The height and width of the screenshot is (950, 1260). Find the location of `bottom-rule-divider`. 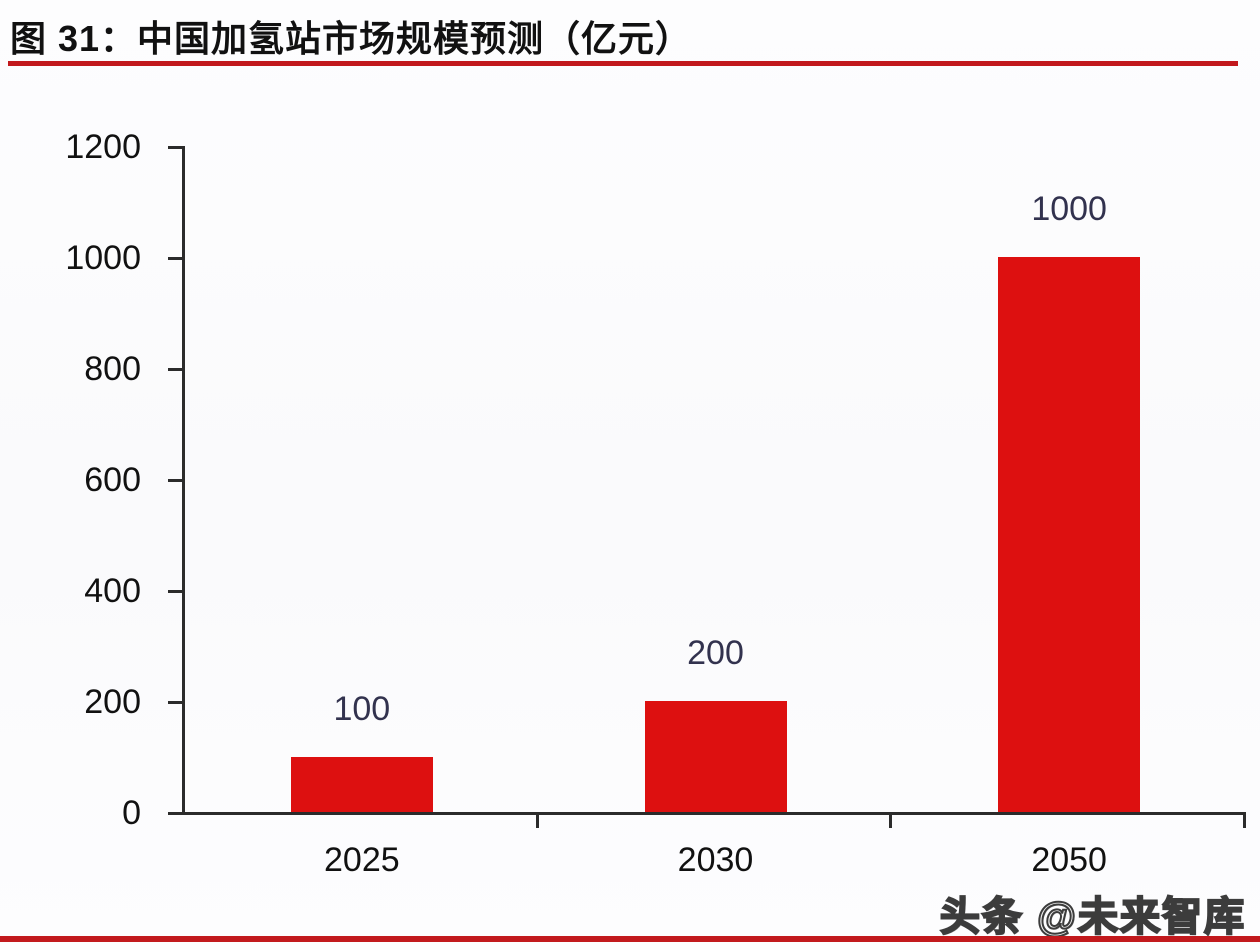

bottom-rule-divider is located at coordinates (630, 939).